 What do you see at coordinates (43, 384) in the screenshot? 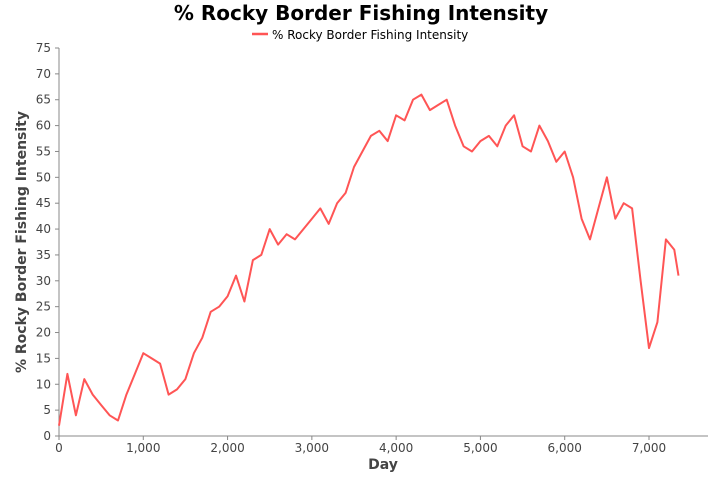
I see `y-tick-label: 10` at bounding box center [43, 384].